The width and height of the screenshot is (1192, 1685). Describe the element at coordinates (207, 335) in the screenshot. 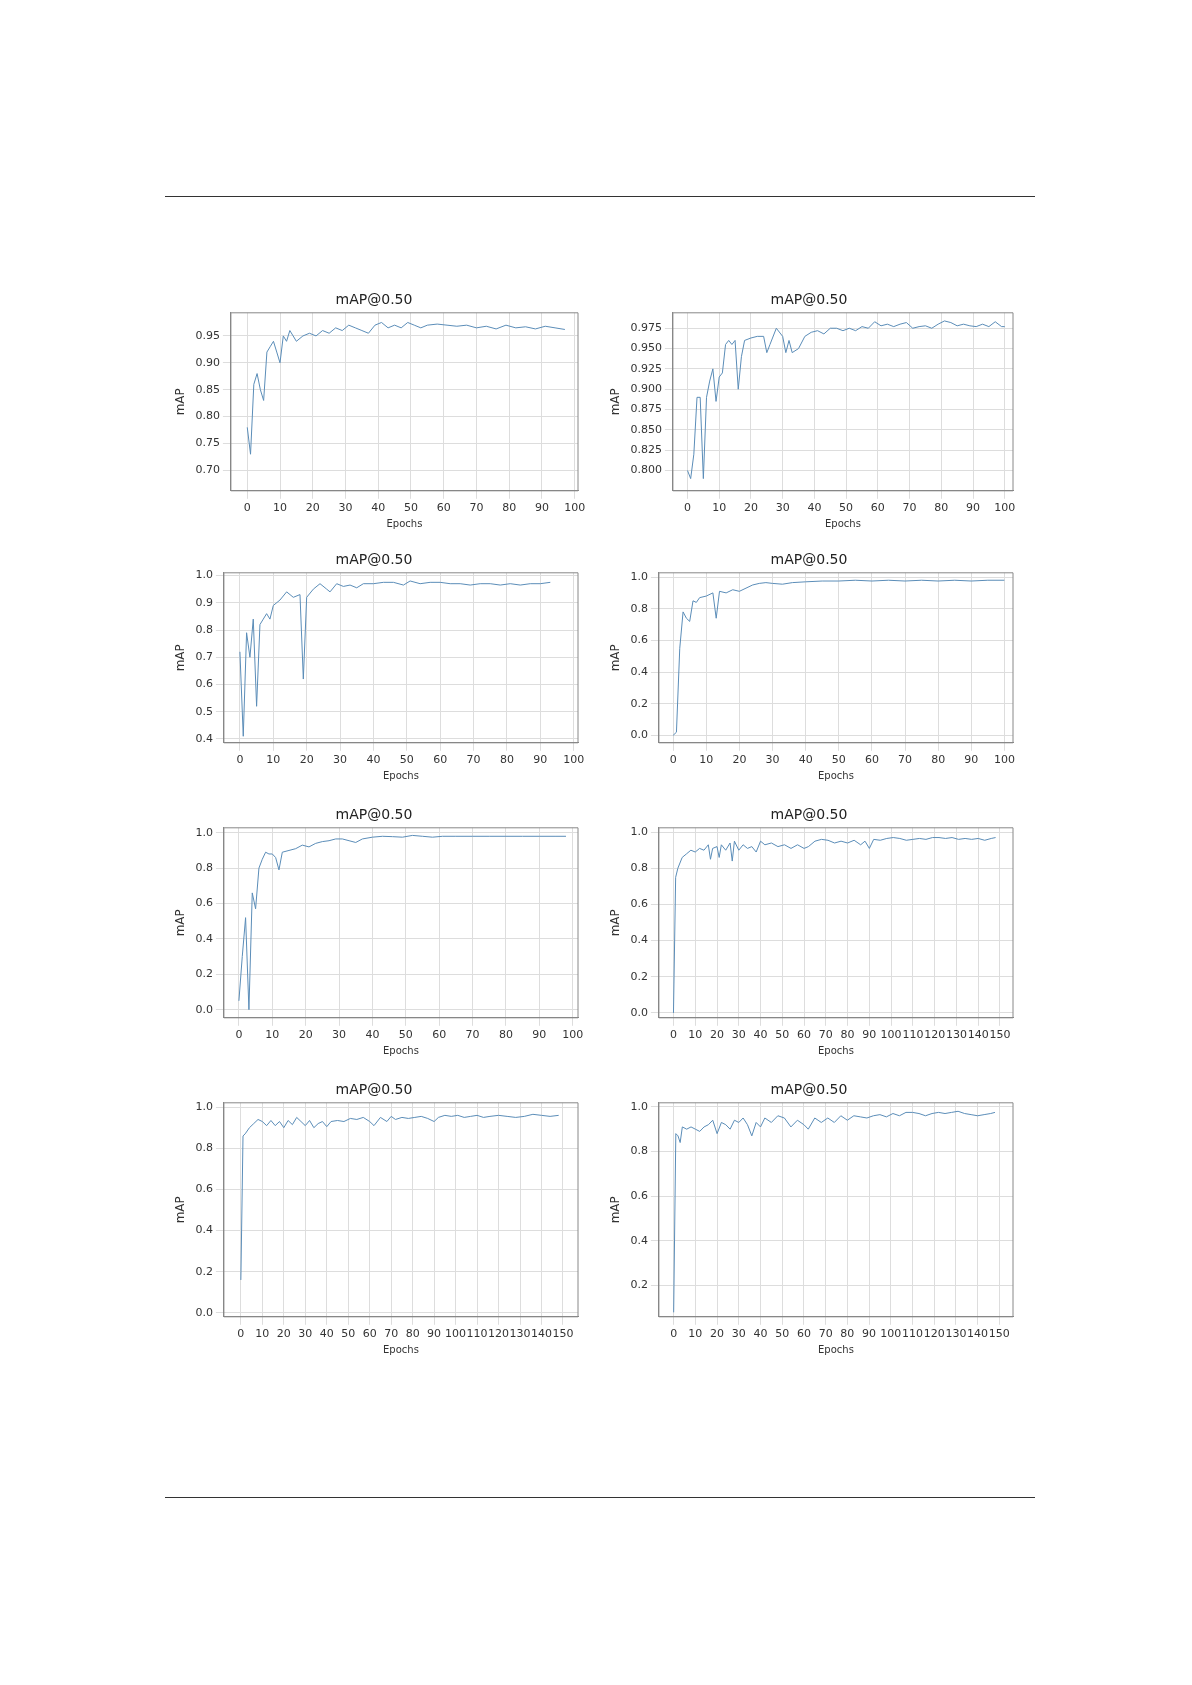

I see `y-tick-label: 0.95` at that location.